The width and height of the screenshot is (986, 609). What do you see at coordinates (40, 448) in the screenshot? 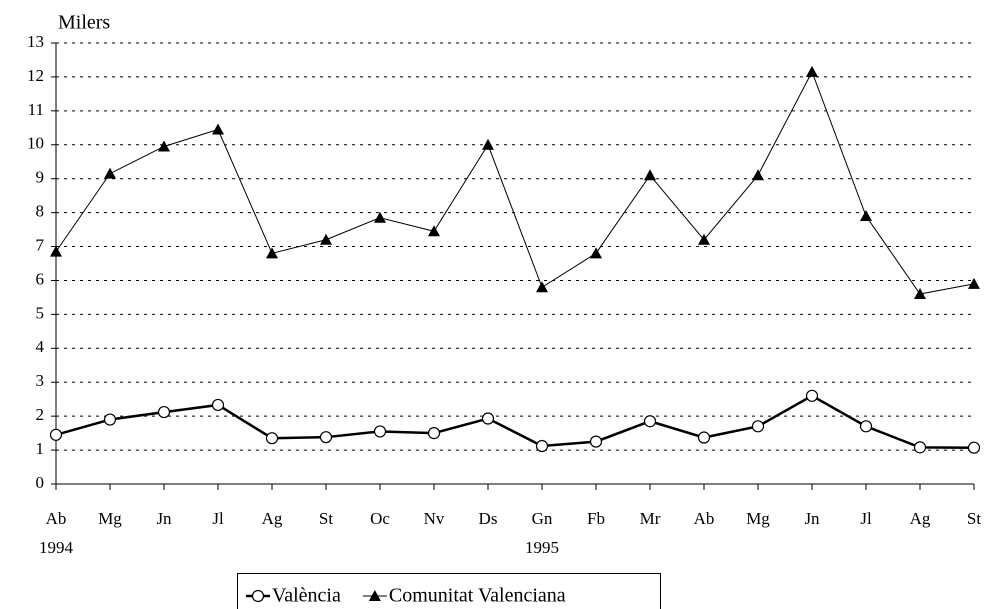
I see `y-tick-label: 1` at bounding box center [40, 448].